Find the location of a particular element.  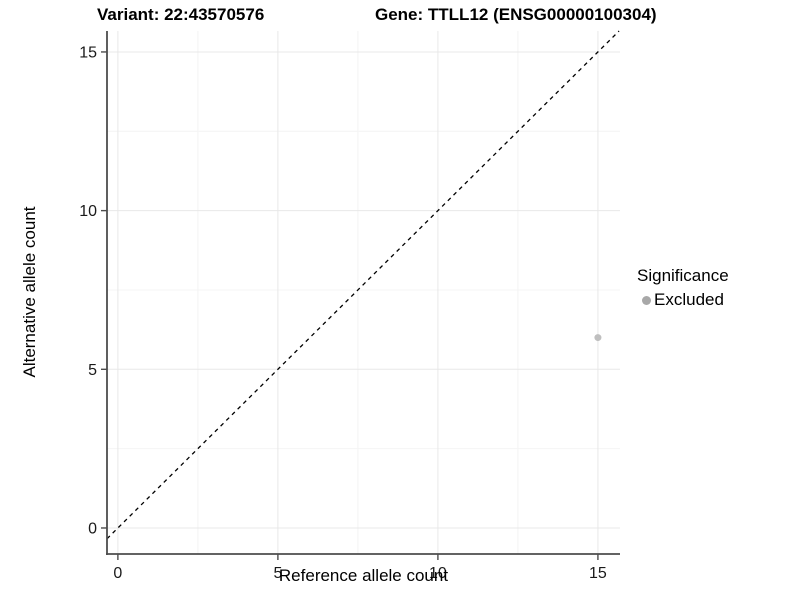

x-tick-label: 15 is located at coordinates (598, 573).